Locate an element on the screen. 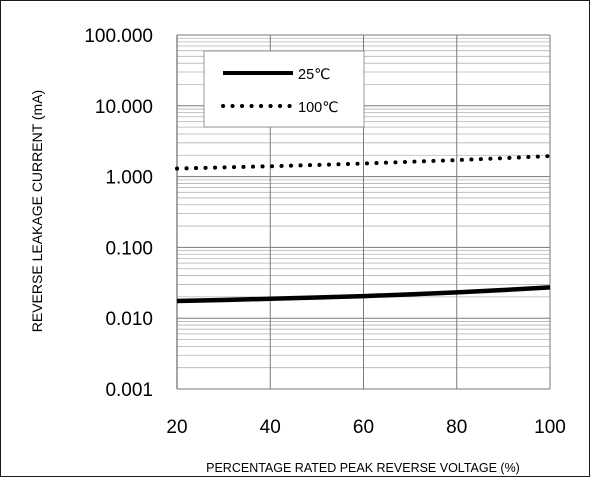 This screenshot has width=592, height=483. y-tick-label: 0.001 is located at coordinates (129, 390).